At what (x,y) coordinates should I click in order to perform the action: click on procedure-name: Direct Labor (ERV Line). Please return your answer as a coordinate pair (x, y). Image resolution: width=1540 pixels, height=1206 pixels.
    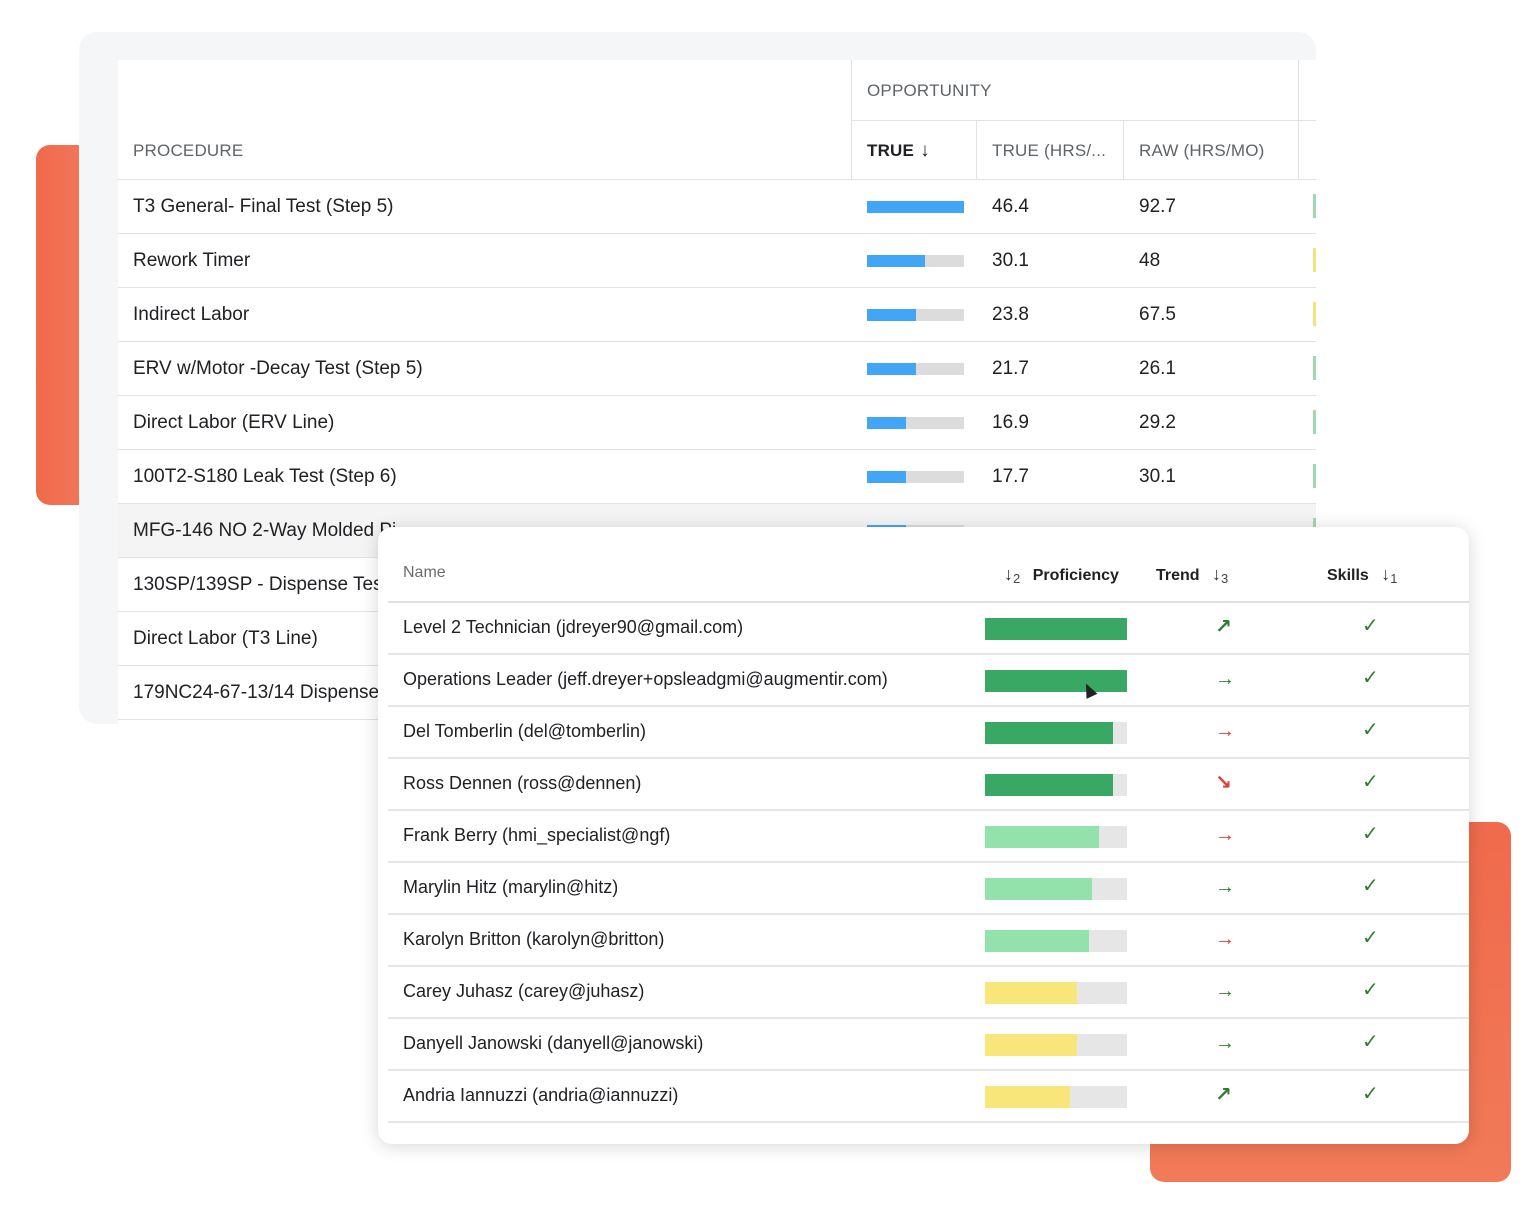
    Looking at the image, I should click on (234, 422).